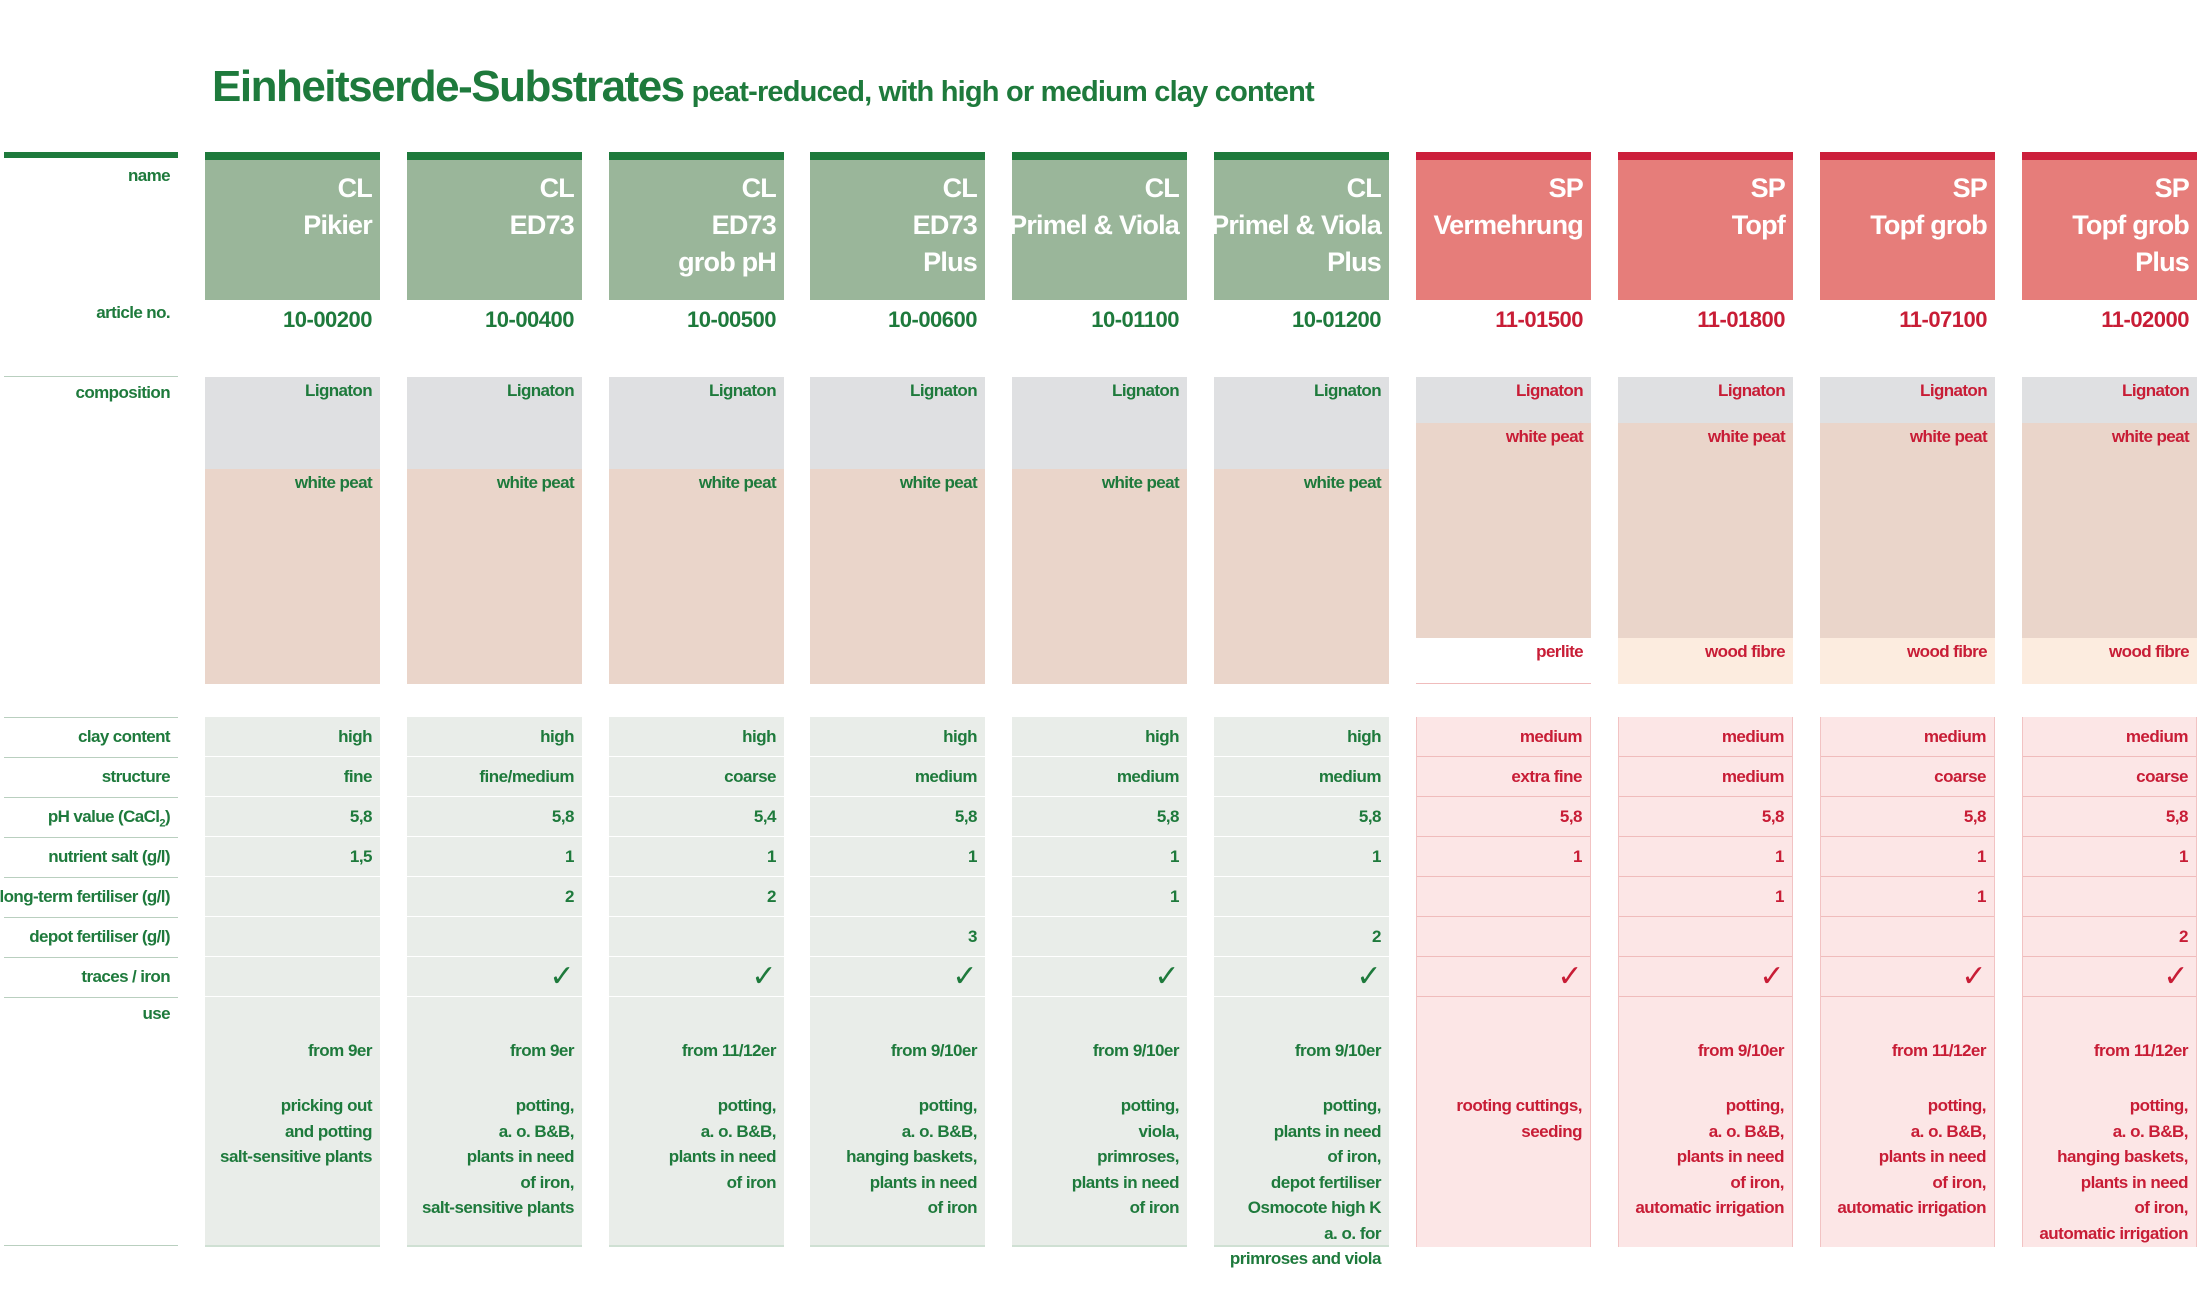 Image resolution: width=2200 pixels, height=1300 pixels. I want to click on composition-label: wood fibre, so click(1947, 651).